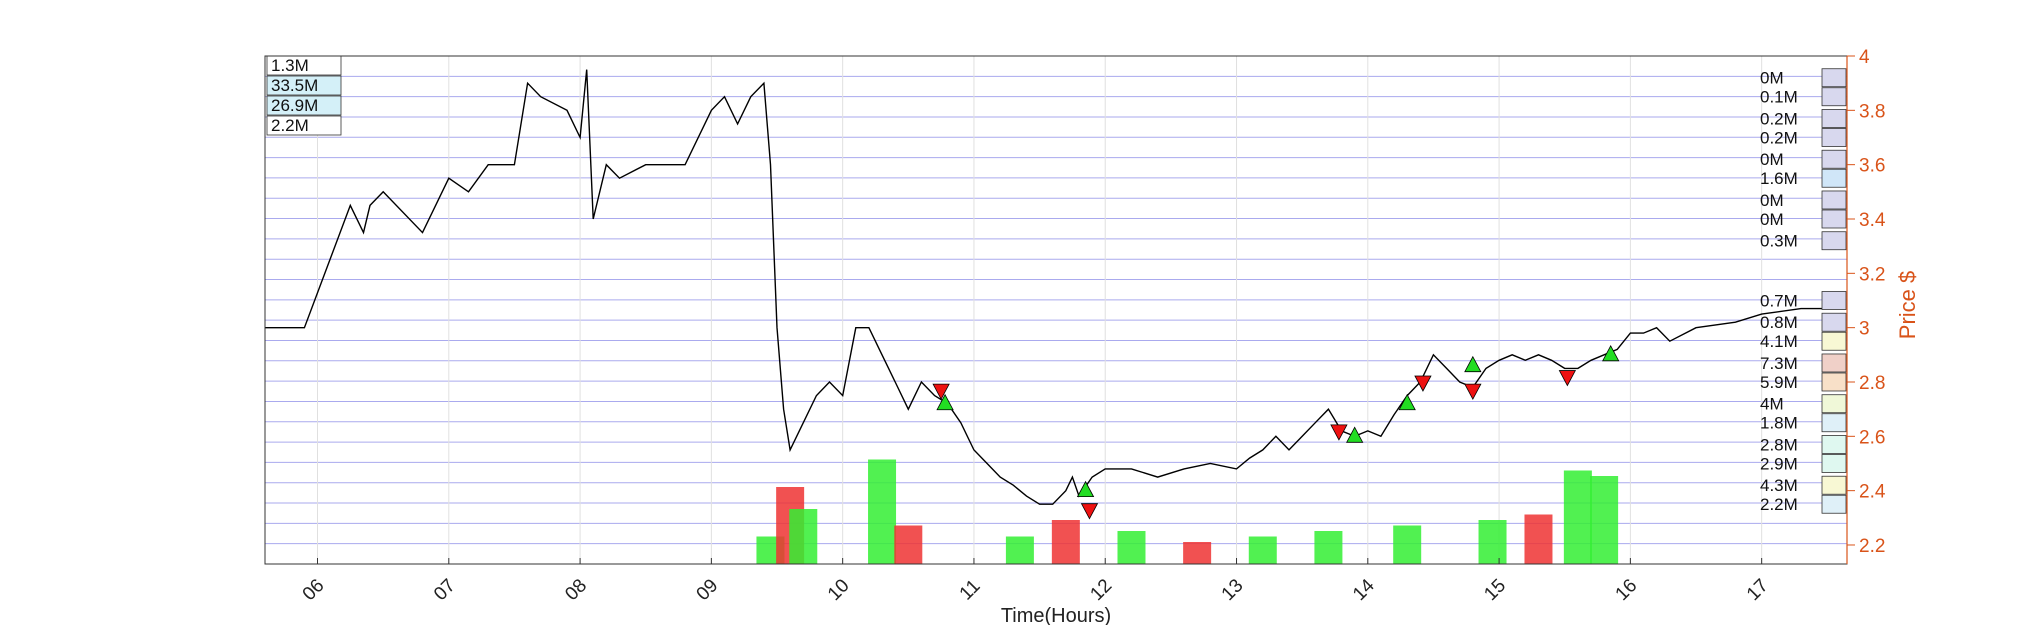  What do you see at coordinates (576, 590) in the screenshot?
I see `x-tick-label: 08` at bounding box center [576, 590].